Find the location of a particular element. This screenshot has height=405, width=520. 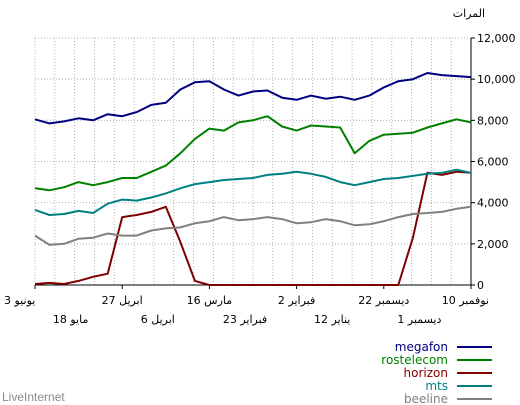

x-tick-label-lower: 1 ديسمبر is located at coordinates (419, 319).